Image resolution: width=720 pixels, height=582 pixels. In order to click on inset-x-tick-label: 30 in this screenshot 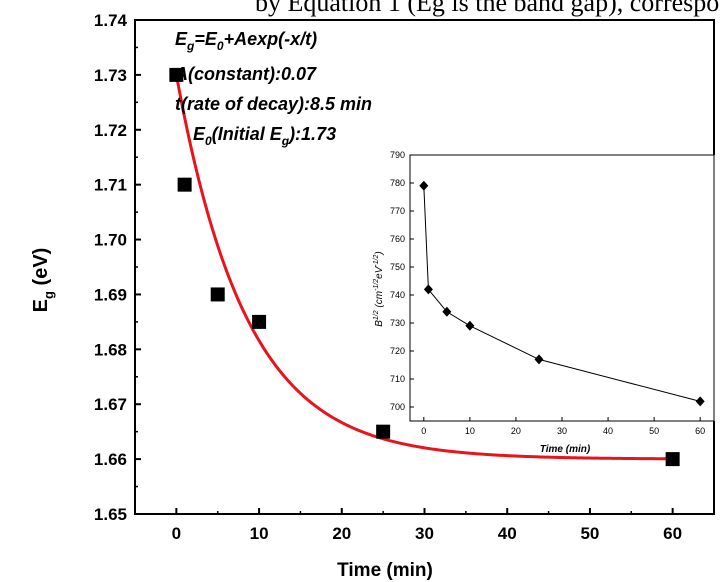, I will do `click(562, 431)`.